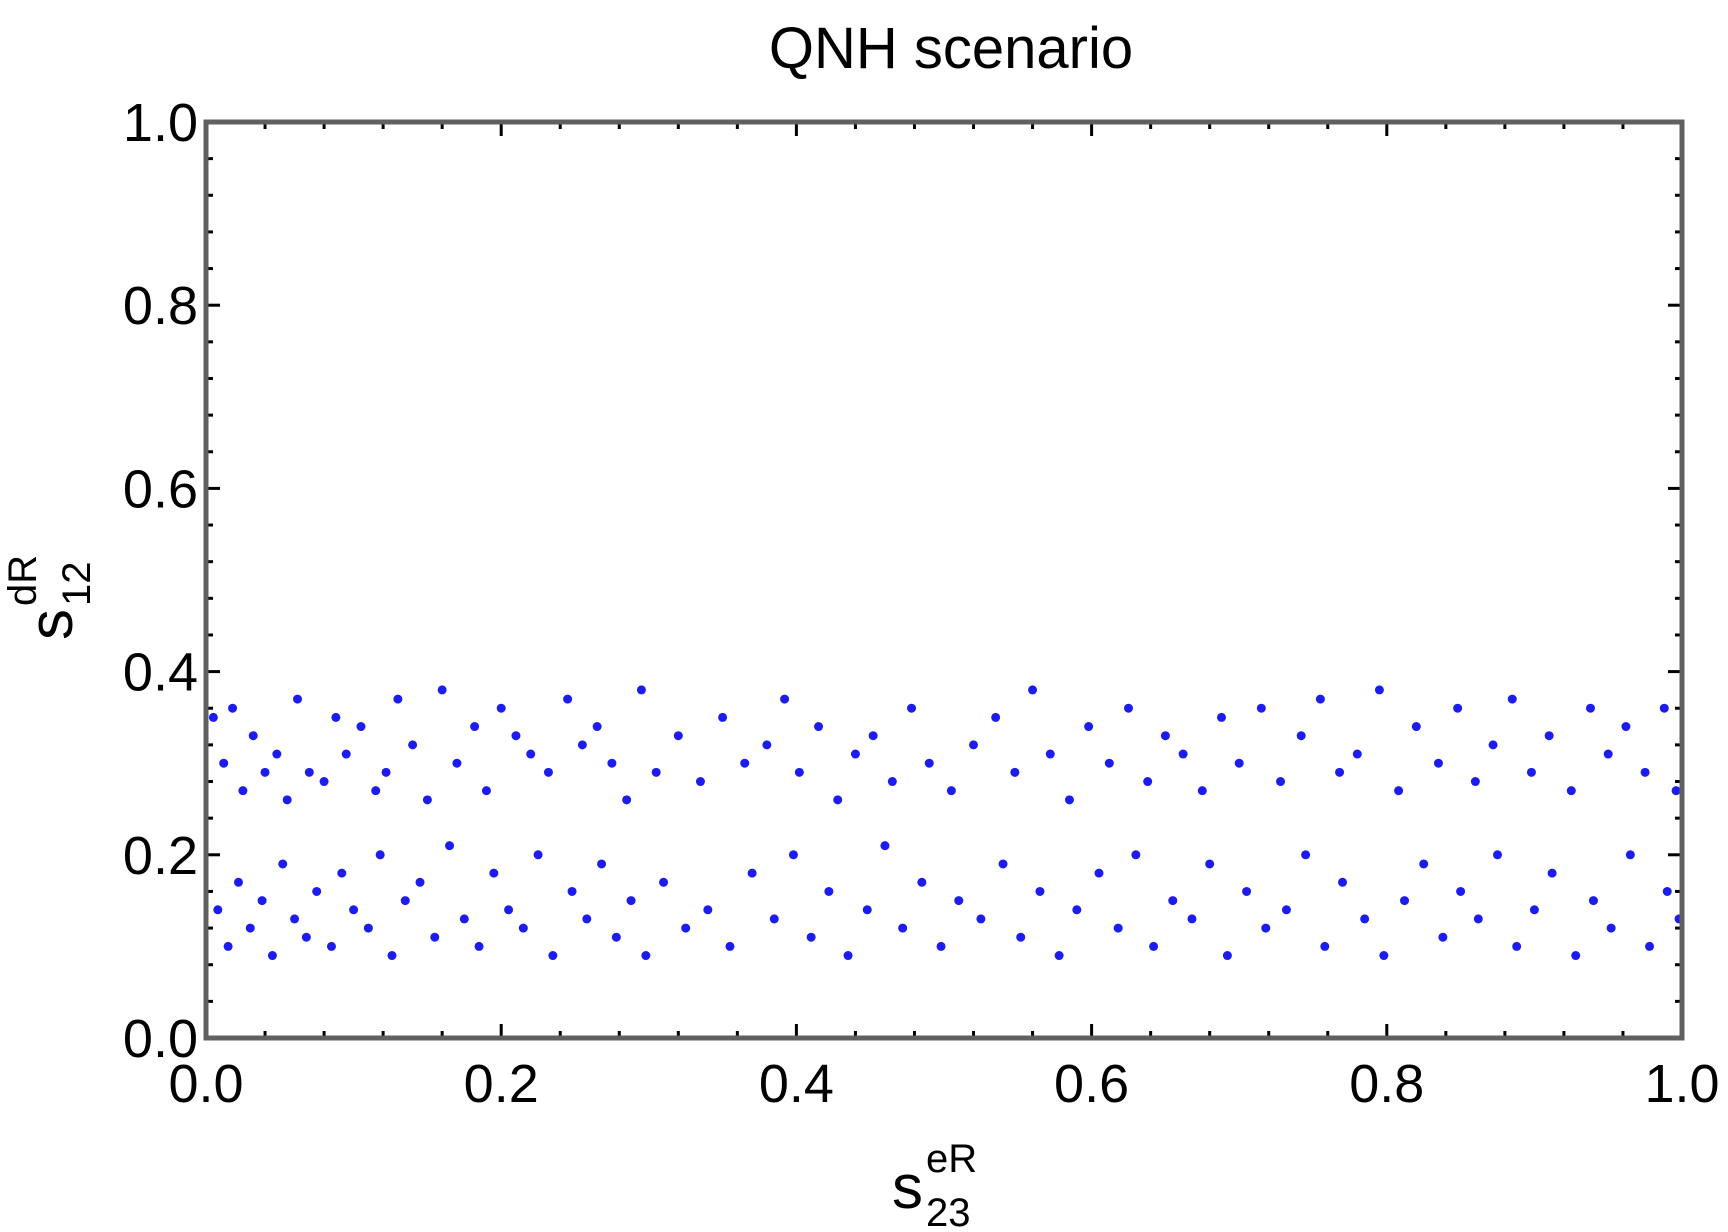  I want to click on x-axis-label-base: s, so click(907, 1187).